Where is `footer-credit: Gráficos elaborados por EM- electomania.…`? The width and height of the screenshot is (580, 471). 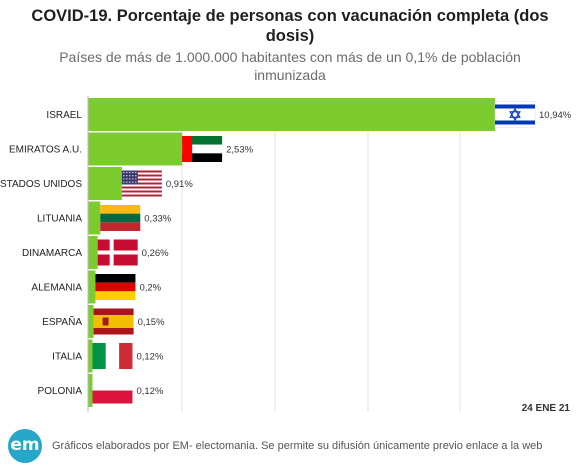 footer-credit: Gráficos elaborados por EM- electomania.… is located at coordinates (297, 446).